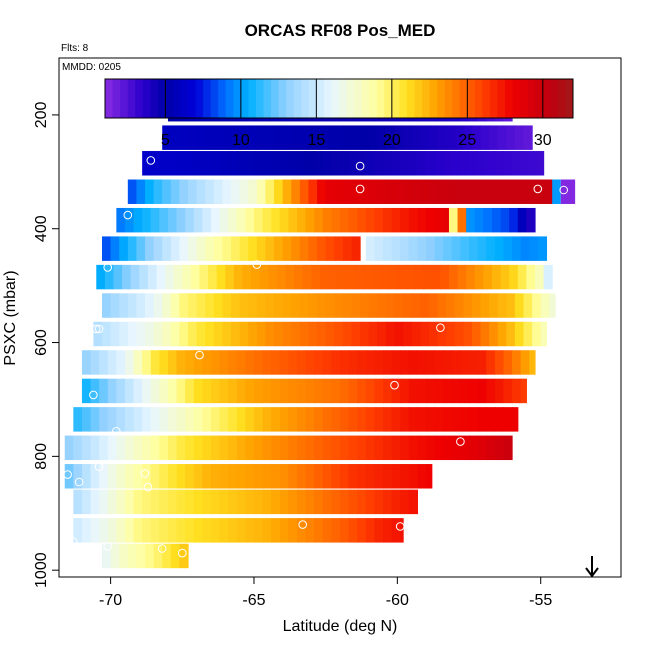 The width and height of the screenshot is (650, 650). Describe the element at coordinates (253, 600) in the screenshot. I see `x-tick-label: -65` at that location.